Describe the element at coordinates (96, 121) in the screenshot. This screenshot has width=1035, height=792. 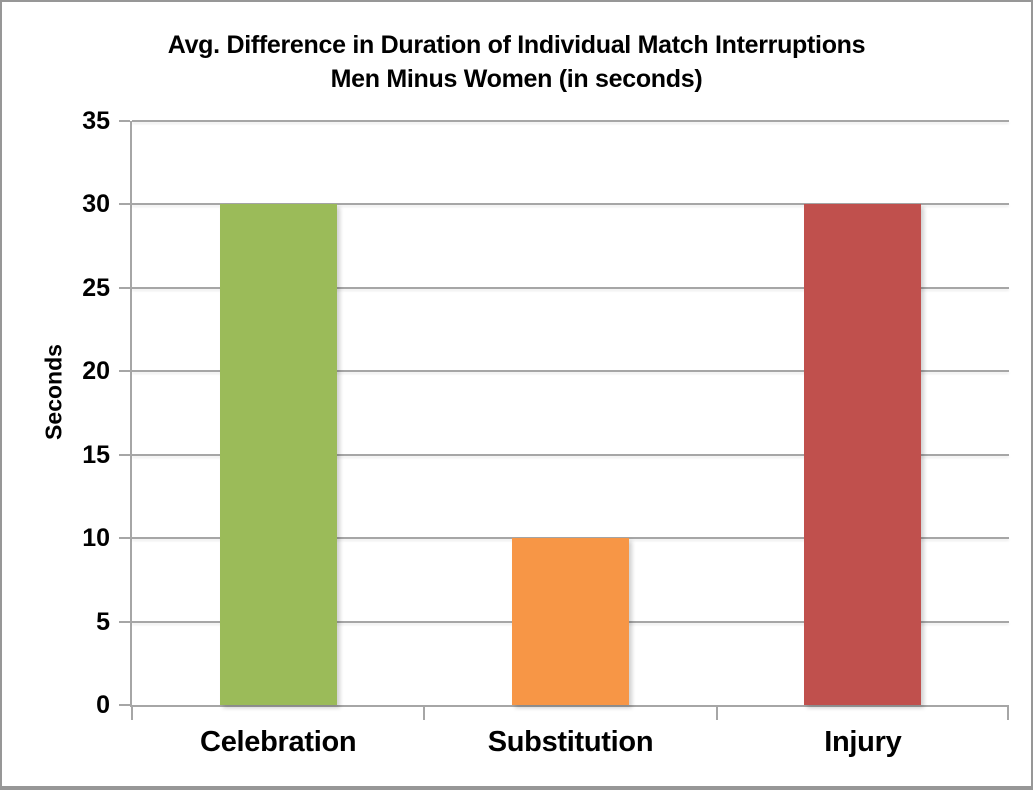
I see `y-axis-tick-label: 35` at that location.